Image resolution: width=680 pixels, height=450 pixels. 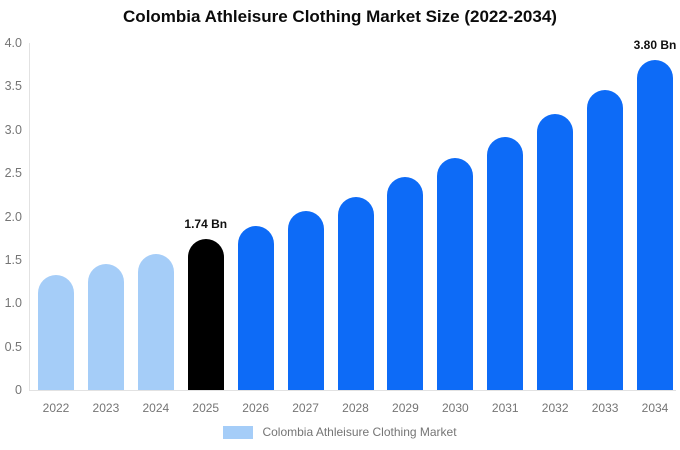 What do you see at coordinates (555, 408) in the screenshot?
I see `x-axis-label-2032: 2032` at bounding box center [555, 408].